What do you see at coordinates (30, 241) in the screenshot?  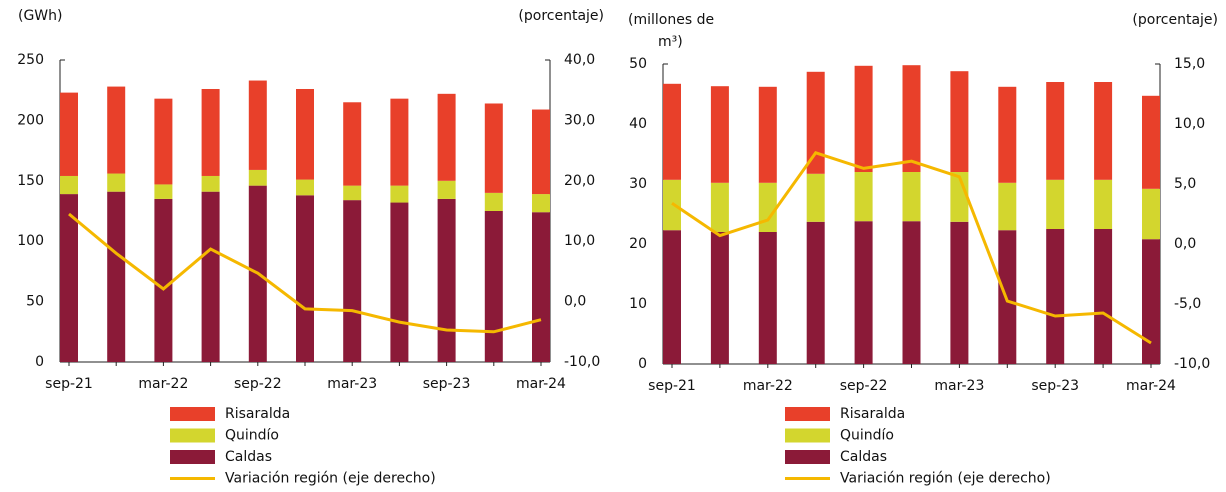 I see `y-tick-label: 100` at bounding box center [30, 241].